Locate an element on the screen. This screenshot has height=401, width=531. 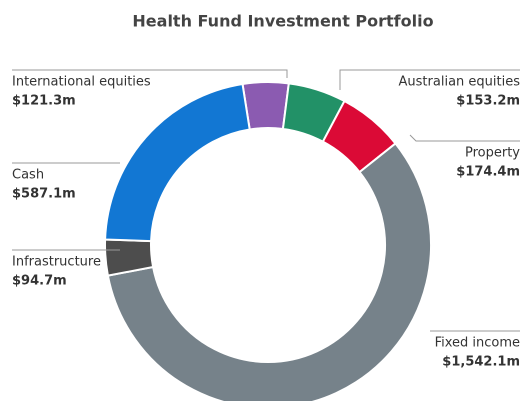
slice-label: Cash is located at coordinates (28, 175).